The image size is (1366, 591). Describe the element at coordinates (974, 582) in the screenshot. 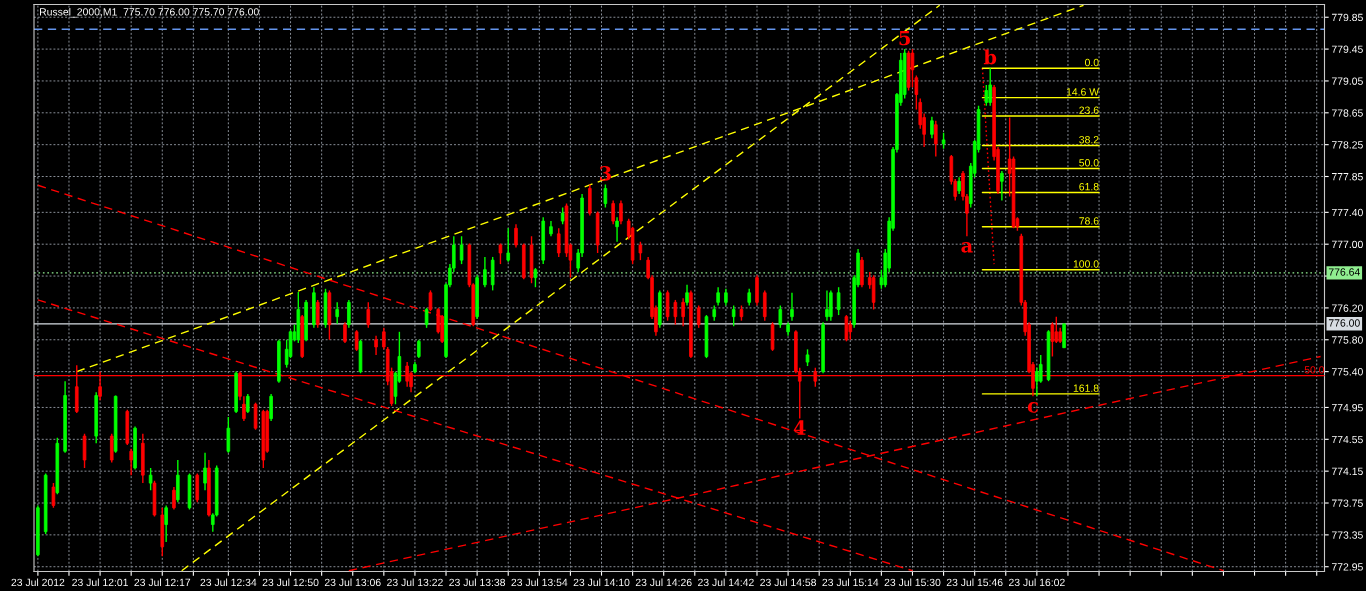

I see `x-tick-label: 23 Jul 15:46` at that location.